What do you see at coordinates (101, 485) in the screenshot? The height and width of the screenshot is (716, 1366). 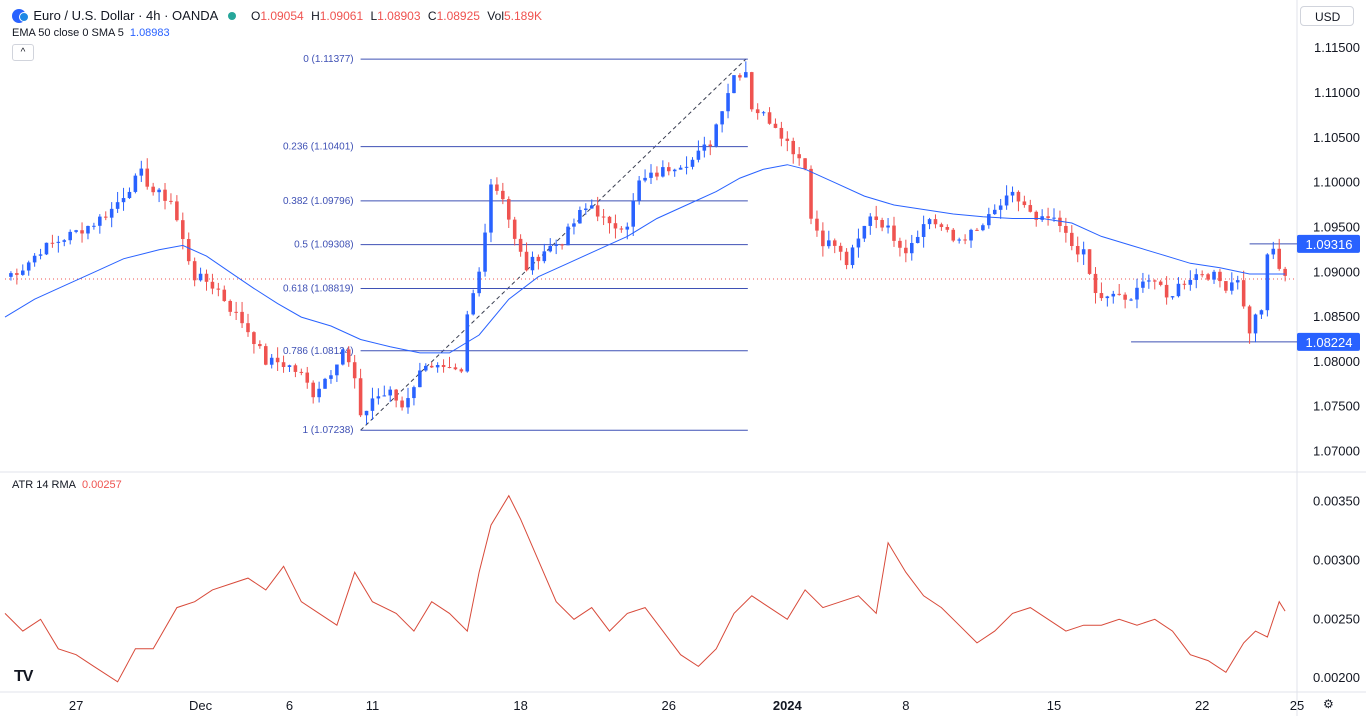 I see `atr-value: 0.00257` at bounding box center [101, 485].